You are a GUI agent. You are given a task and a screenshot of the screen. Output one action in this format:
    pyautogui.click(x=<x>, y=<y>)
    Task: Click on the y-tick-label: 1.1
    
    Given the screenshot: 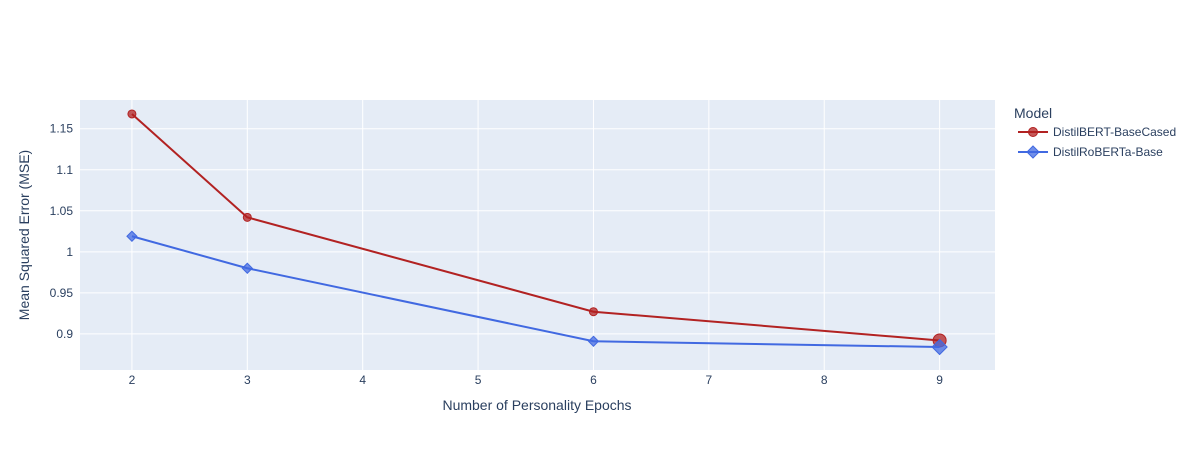 What is the action you would take?
    pyautogui.click(x=64, y=170)
    